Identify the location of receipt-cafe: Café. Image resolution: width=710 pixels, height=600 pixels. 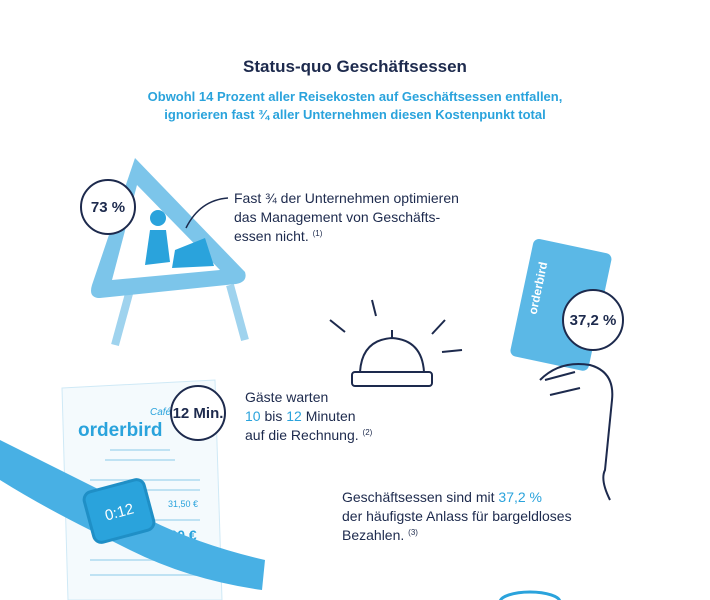
(161, 412).